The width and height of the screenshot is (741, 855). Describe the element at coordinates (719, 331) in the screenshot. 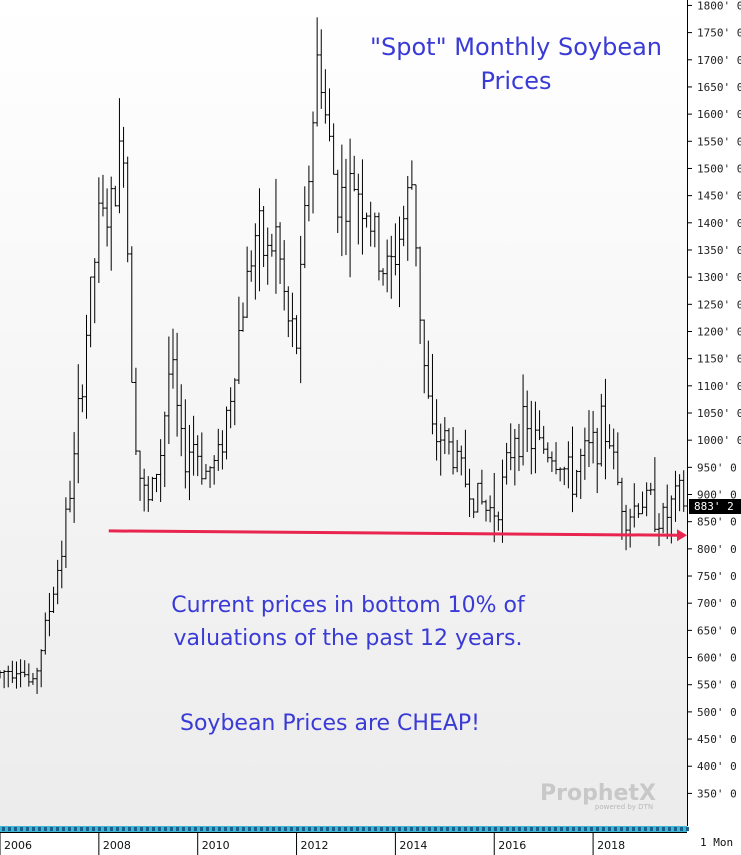

I see `y-tick-label: 1200' 0` at that location.